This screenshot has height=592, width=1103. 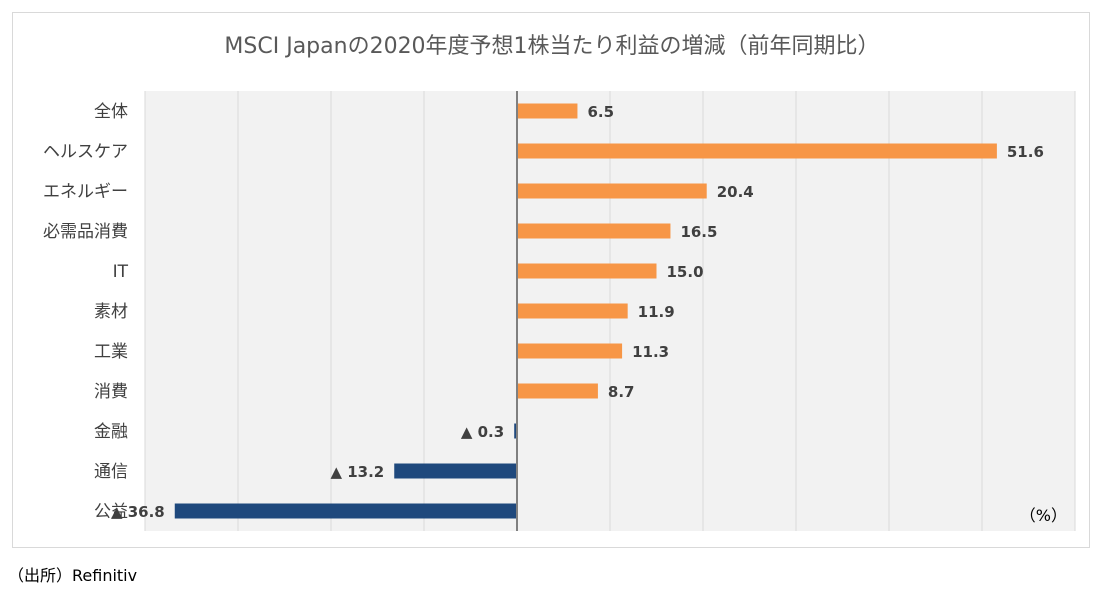 I want to click on value-label: ▲ 36.8, so click(x=138, y=512).